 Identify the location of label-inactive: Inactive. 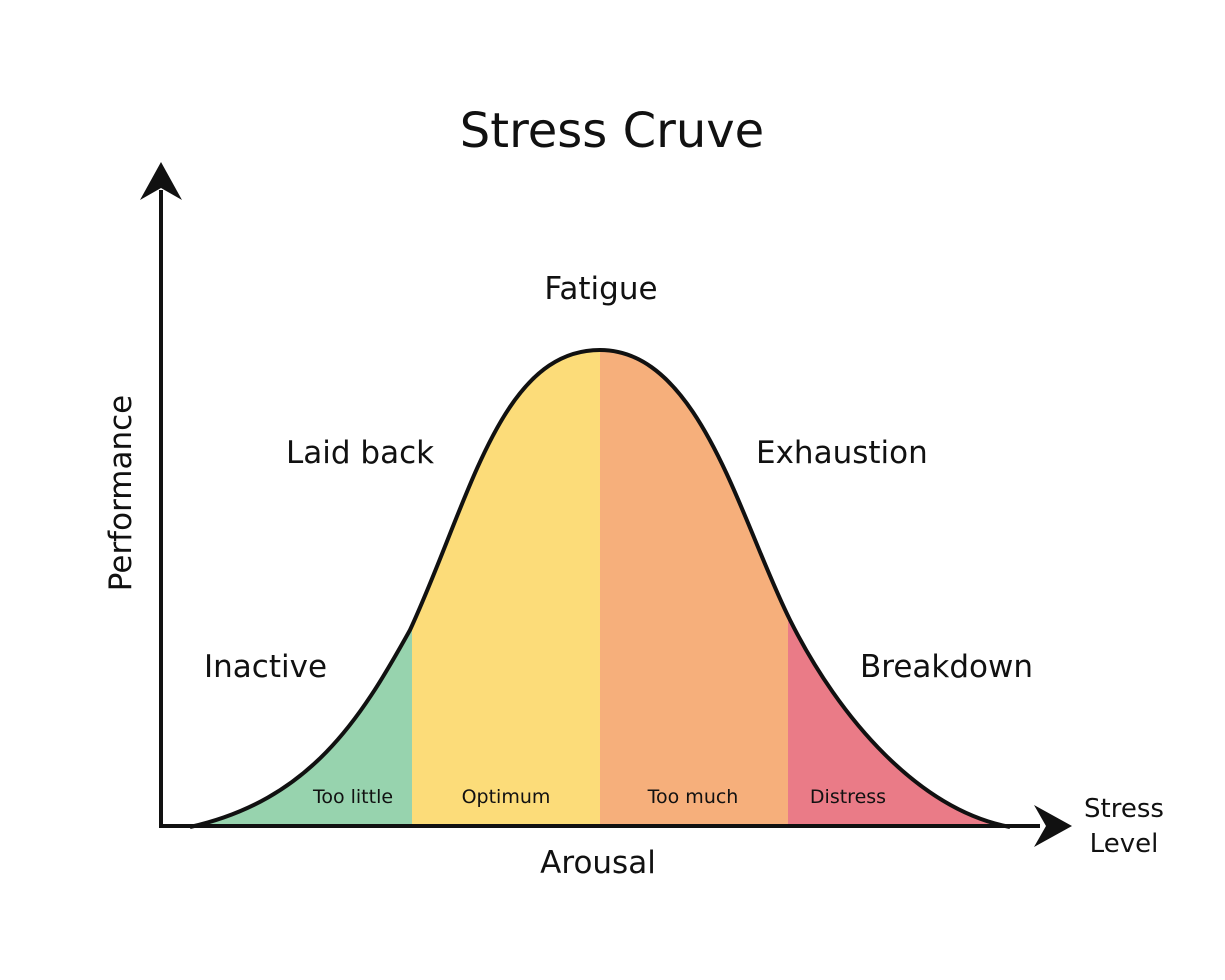
(265, 667).